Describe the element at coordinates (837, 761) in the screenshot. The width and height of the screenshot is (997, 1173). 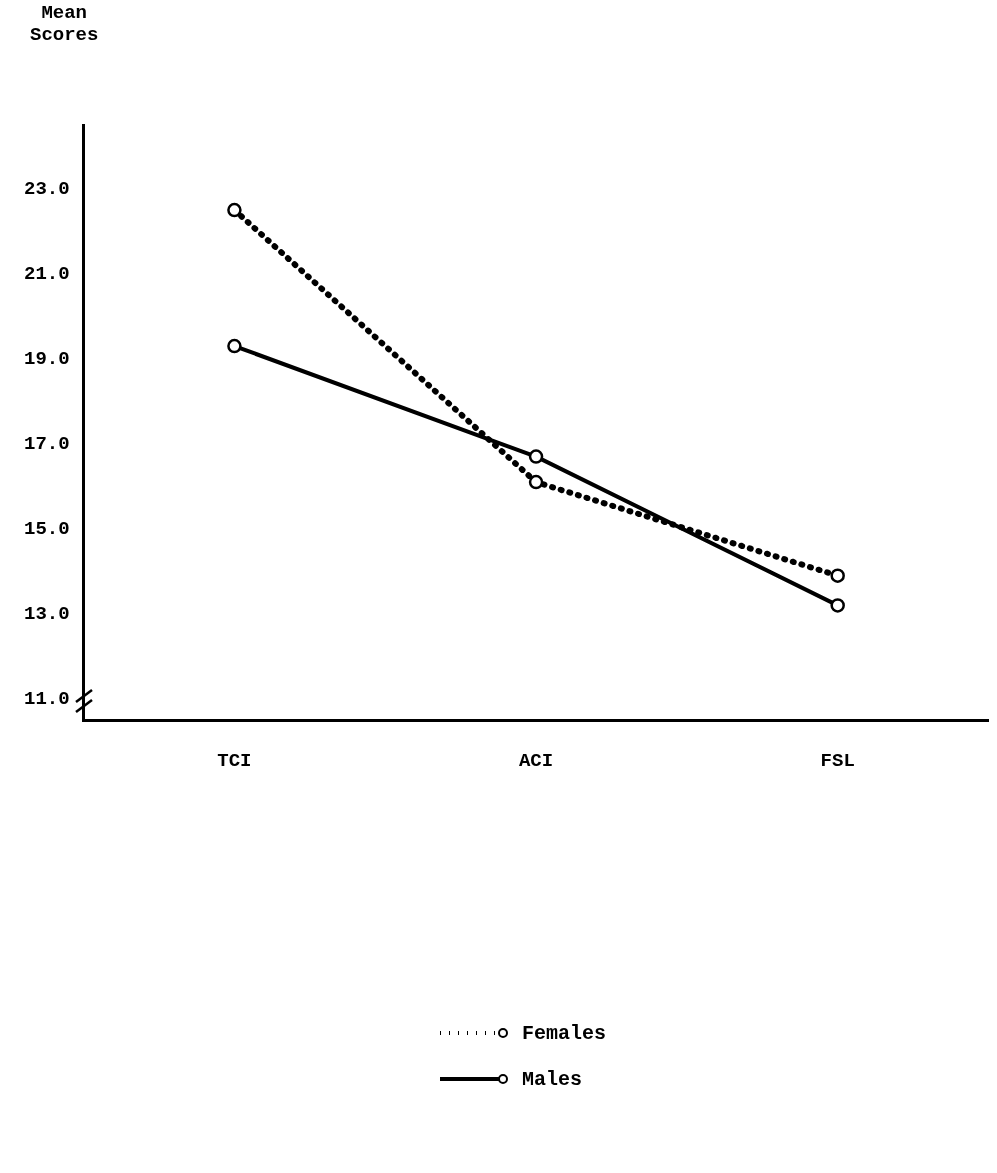
I see `x-tick-label: FSL` at that location.